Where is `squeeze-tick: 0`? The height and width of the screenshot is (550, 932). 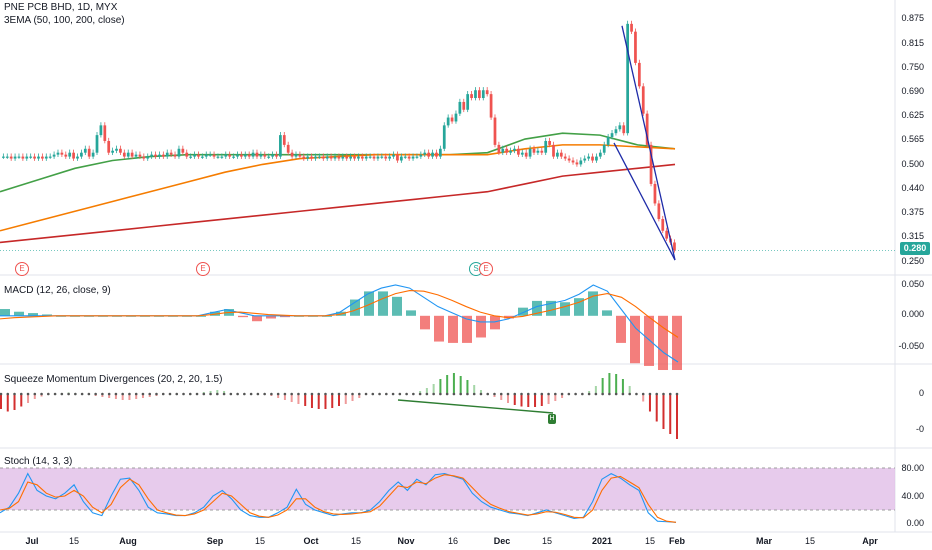
squeeze-tick: 0 is located at coordinates (921, 393).